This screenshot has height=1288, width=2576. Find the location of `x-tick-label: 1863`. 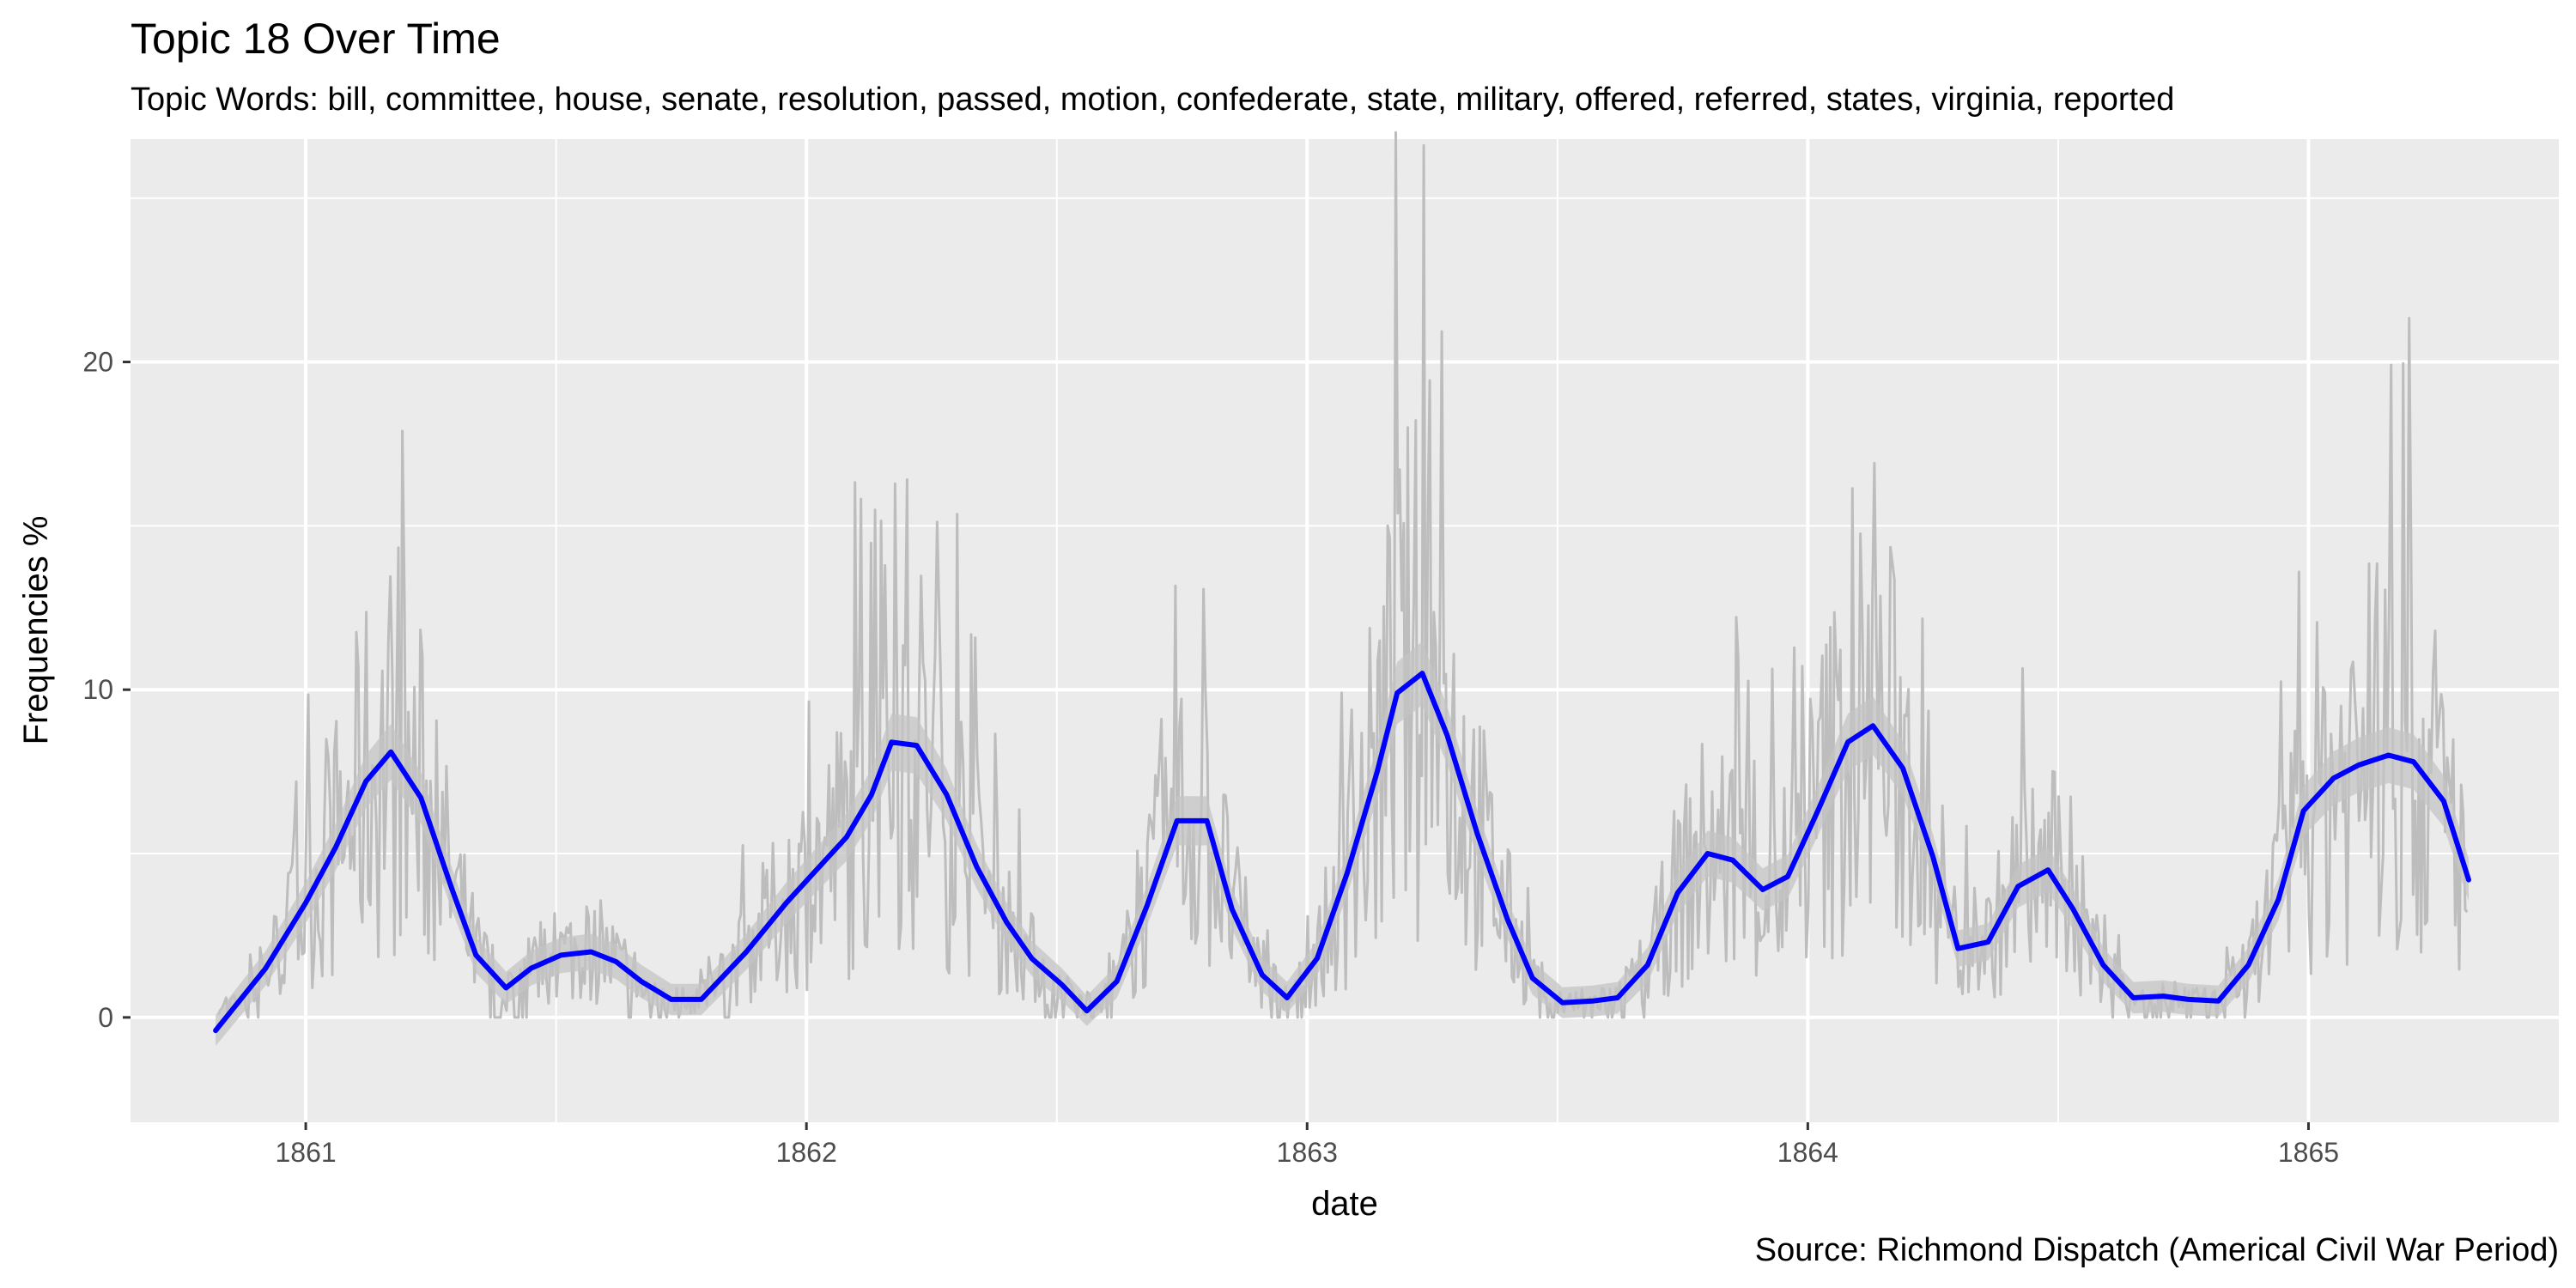

x-tick-label: 1863 is located at coordinates (1308, 1152).